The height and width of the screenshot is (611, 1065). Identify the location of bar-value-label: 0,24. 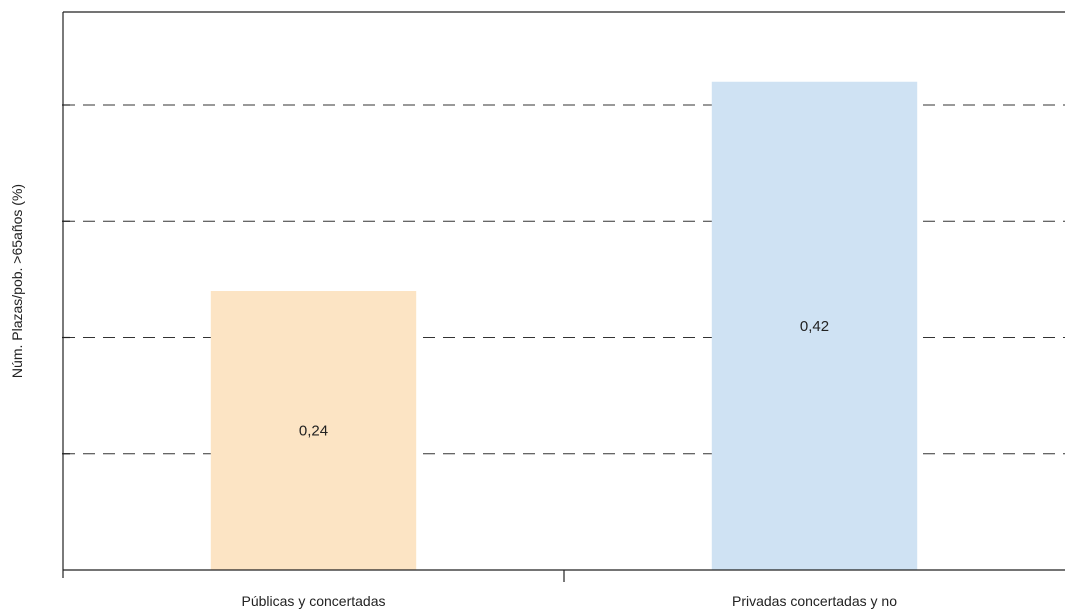
(313, 431).